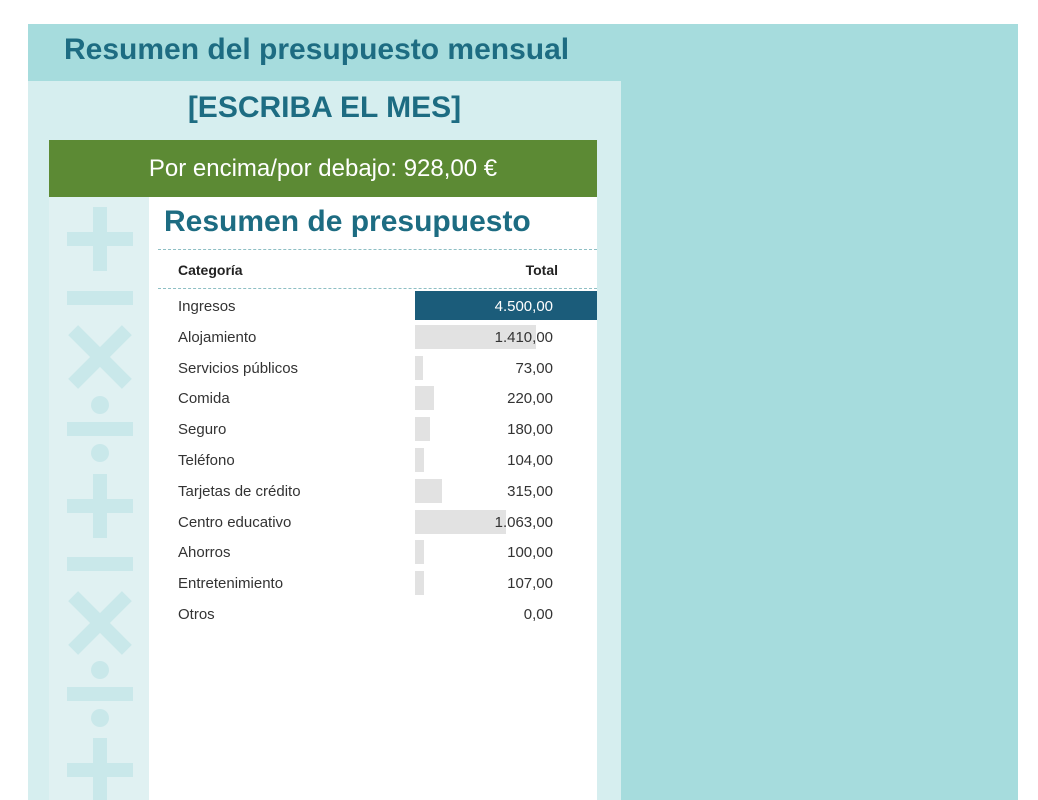  Describe the element at coordinates (324, 107) in the screenshot. I see `month-field: [ESCRIBA EL MES]` at that location.